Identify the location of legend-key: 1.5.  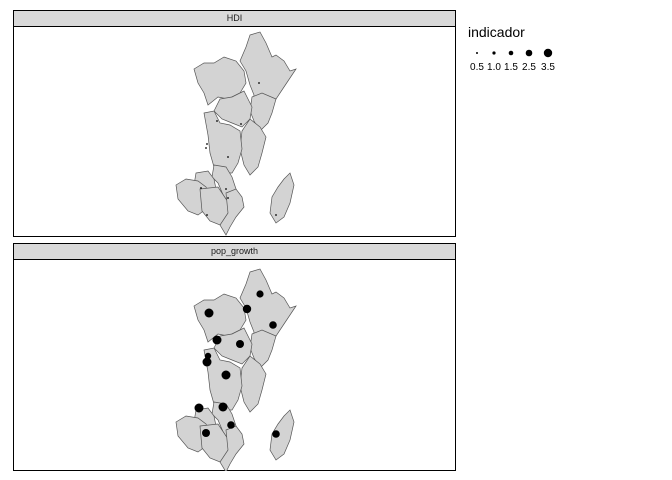
(511, 58).